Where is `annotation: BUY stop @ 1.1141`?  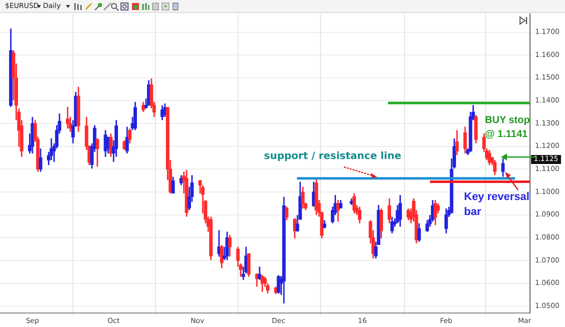
annotation: BUY stop @ 1.1141 is located at coordinates (508, 128).